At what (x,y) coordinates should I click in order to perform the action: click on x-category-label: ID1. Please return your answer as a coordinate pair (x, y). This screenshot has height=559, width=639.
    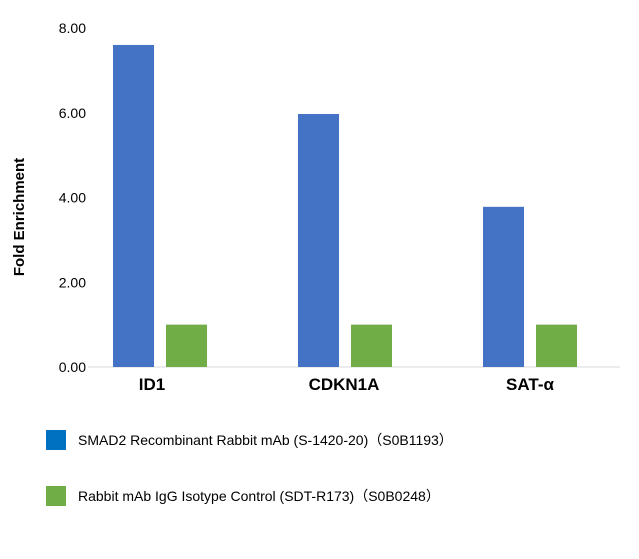
    Looking at the image, I should click on (152, 384).